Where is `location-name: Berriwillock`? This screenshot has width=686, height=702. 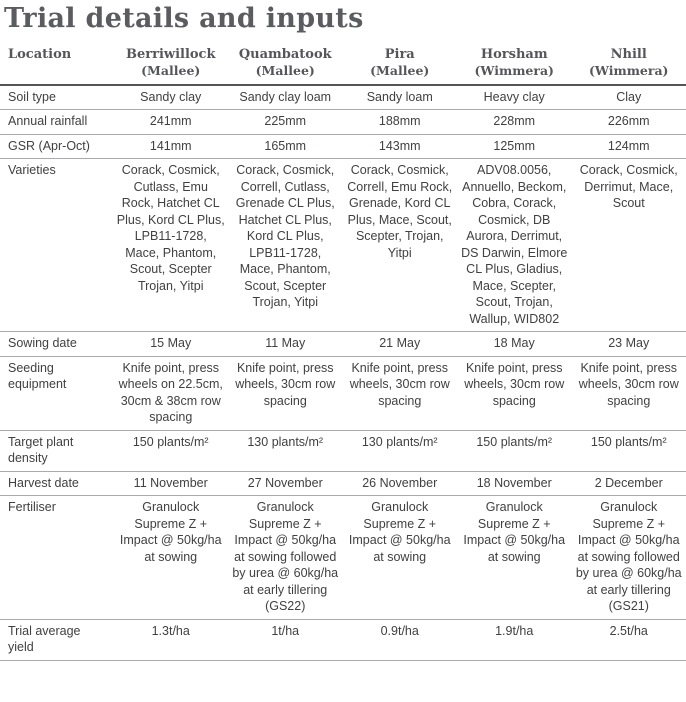 location-name: Berriwillock is located at coordinates (170, 54).